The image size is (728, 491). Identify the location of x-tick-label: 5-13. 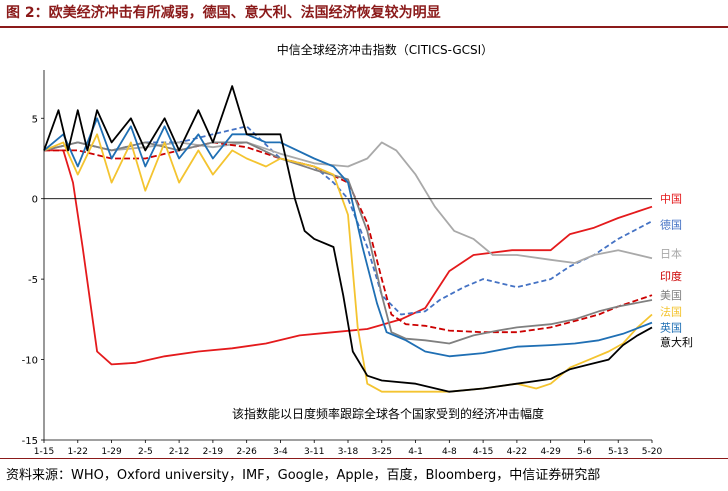
(618, 452).